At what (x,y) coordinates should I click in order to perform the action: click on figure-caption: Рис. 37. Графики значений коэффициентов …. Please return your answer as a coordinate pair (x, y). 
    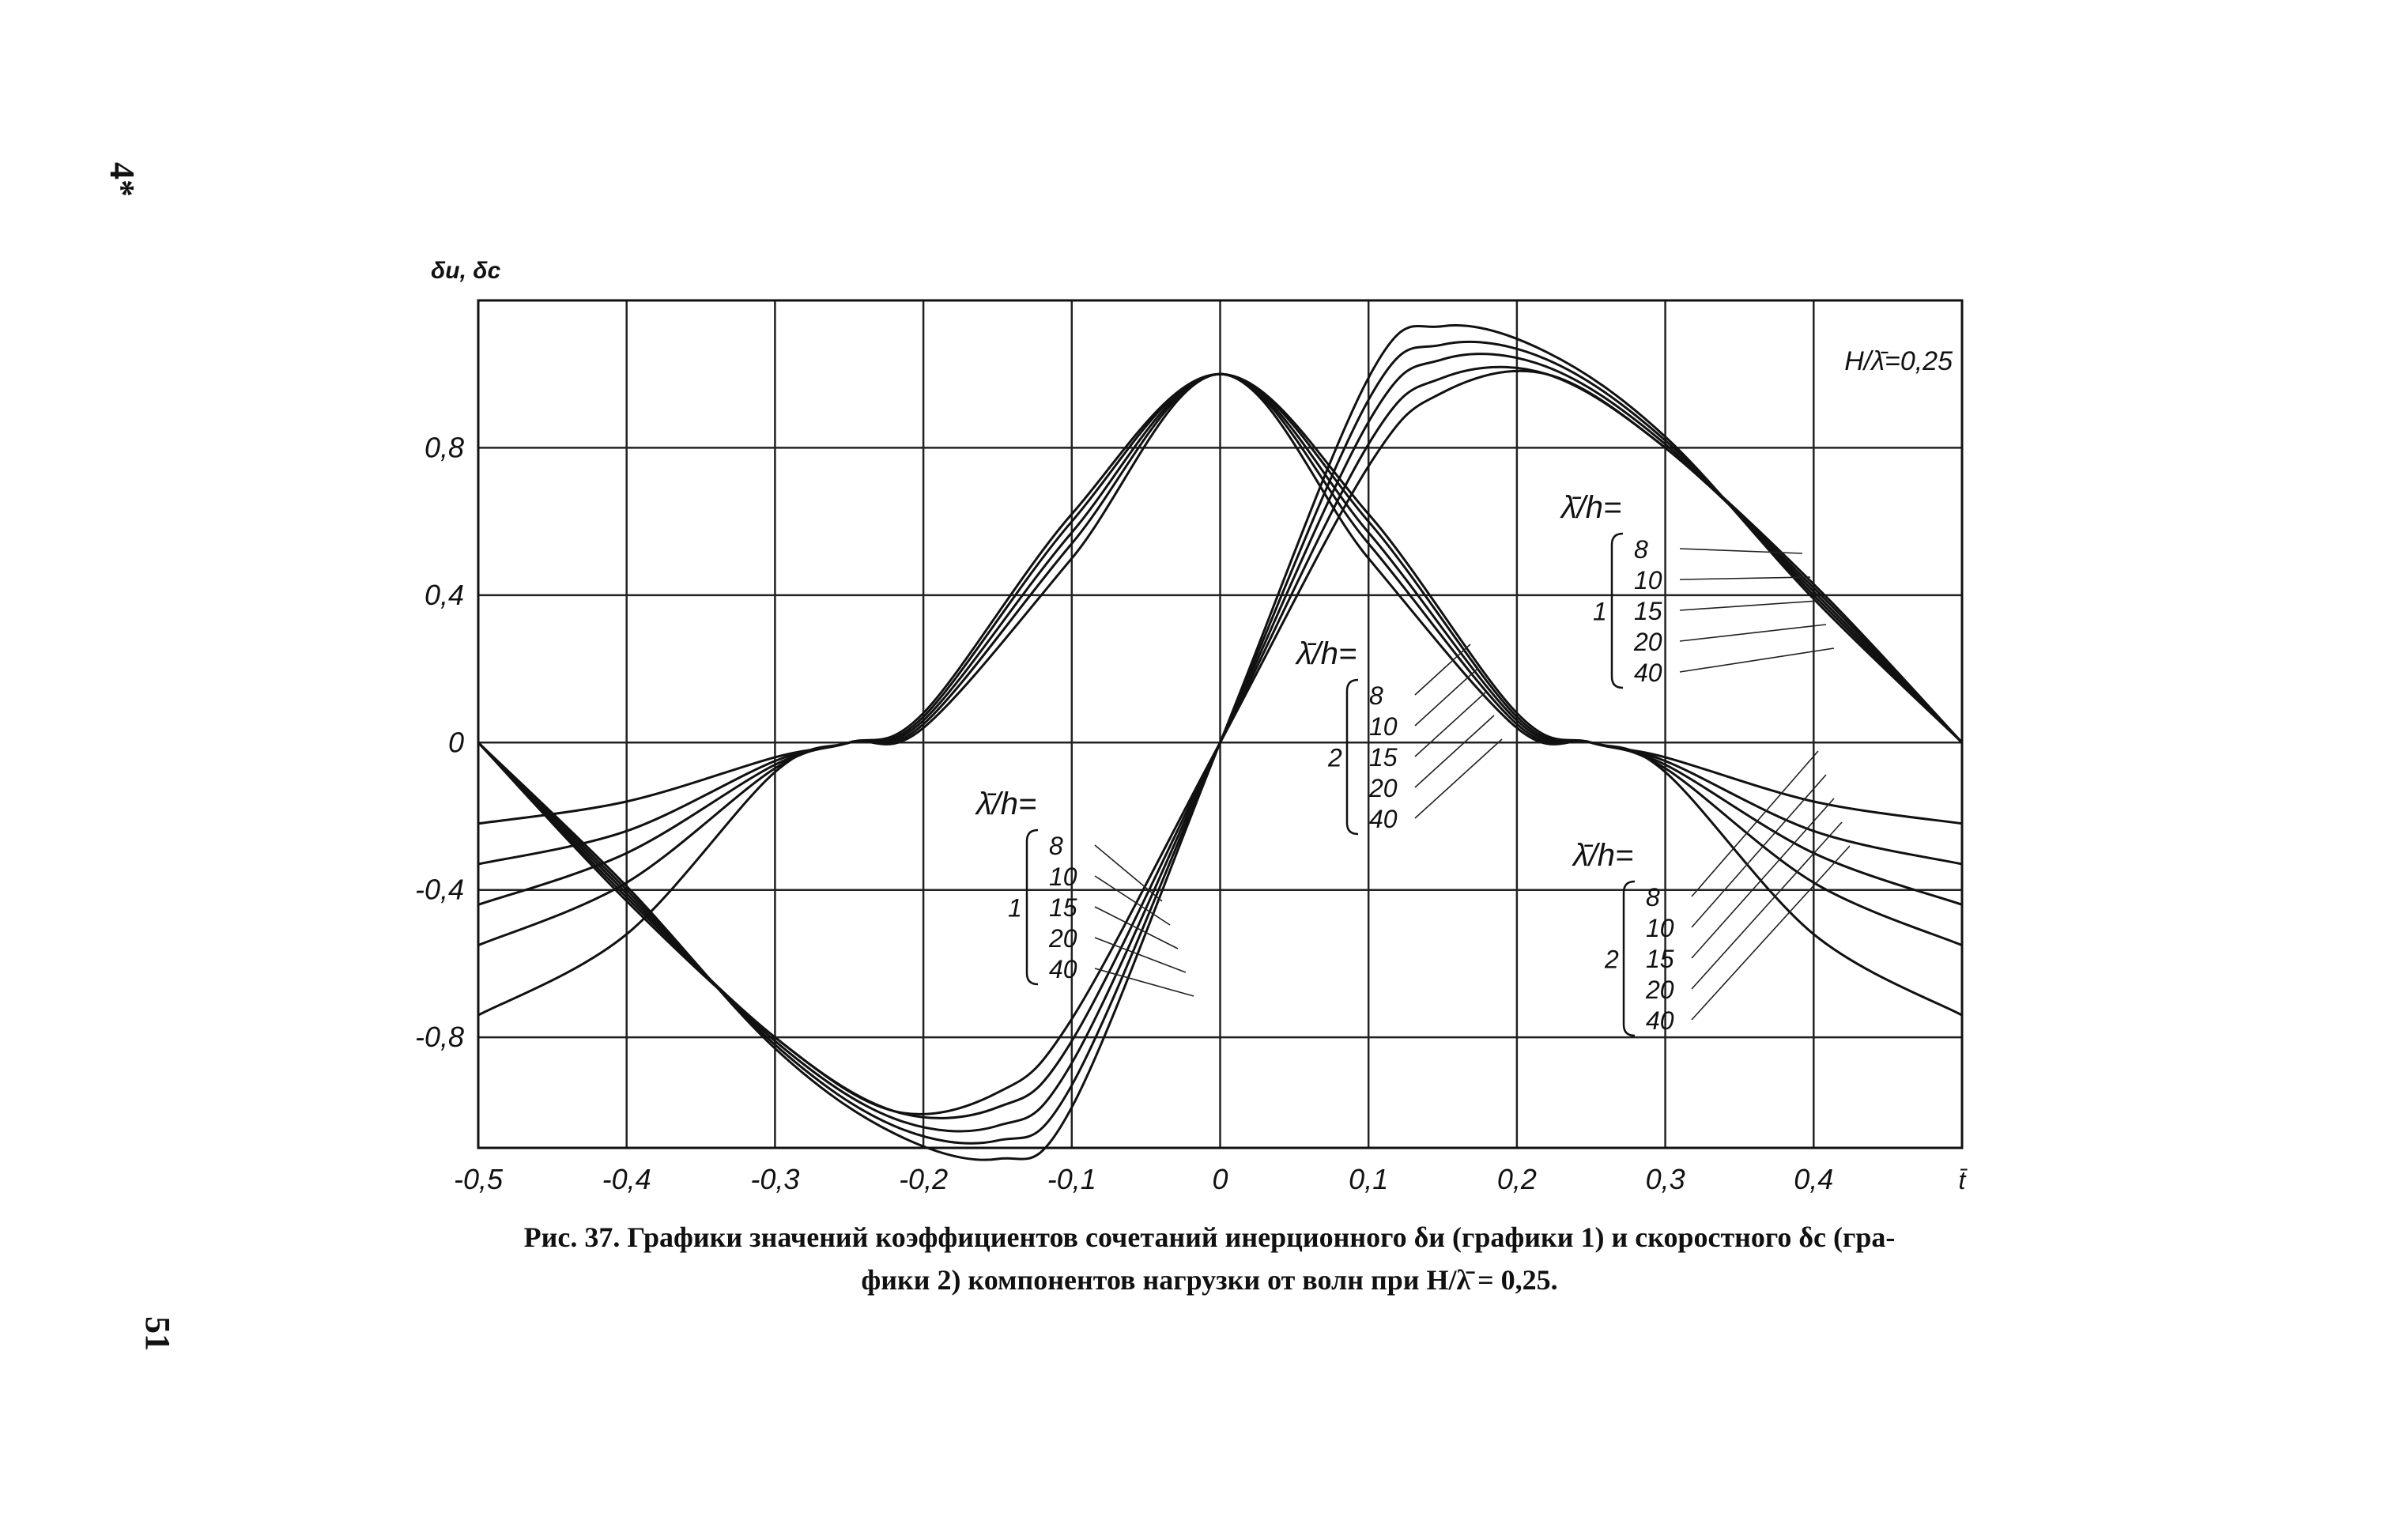
    Looking at the image, I should click on (1209, 1259).